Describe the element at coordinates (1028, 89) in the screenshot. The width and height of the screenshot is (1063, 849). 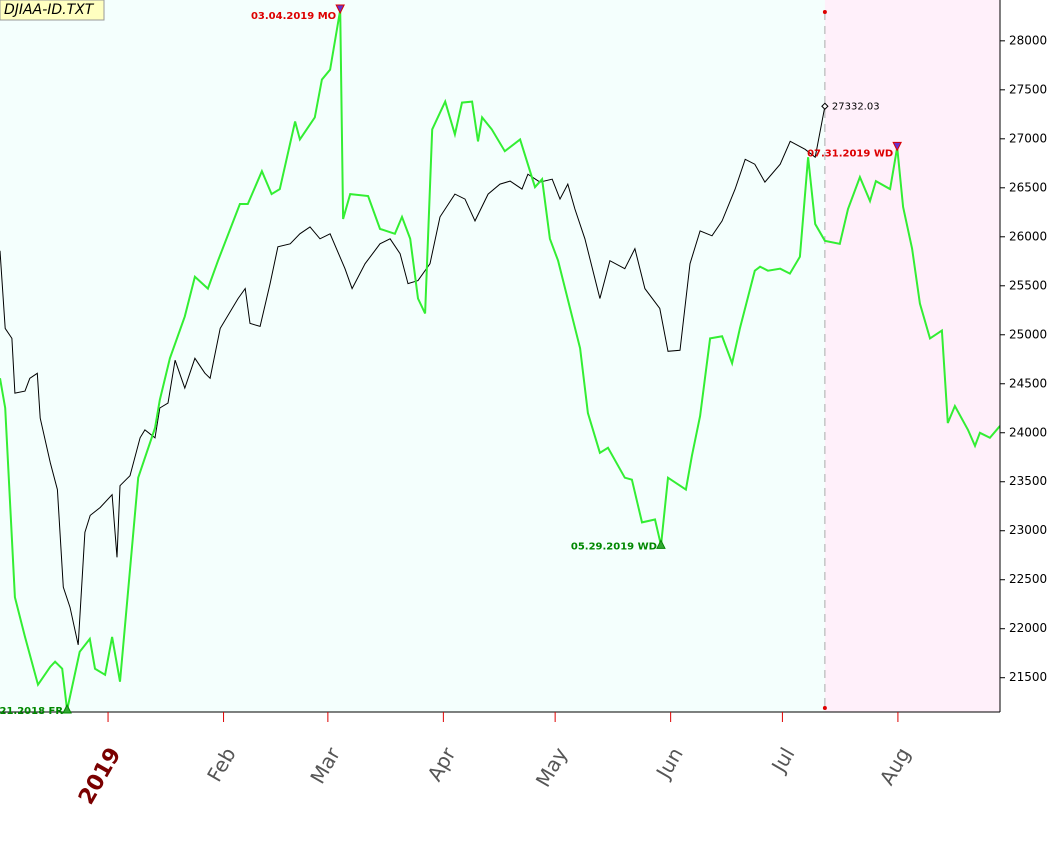
I see `y-tick-label: 27500` at that location.